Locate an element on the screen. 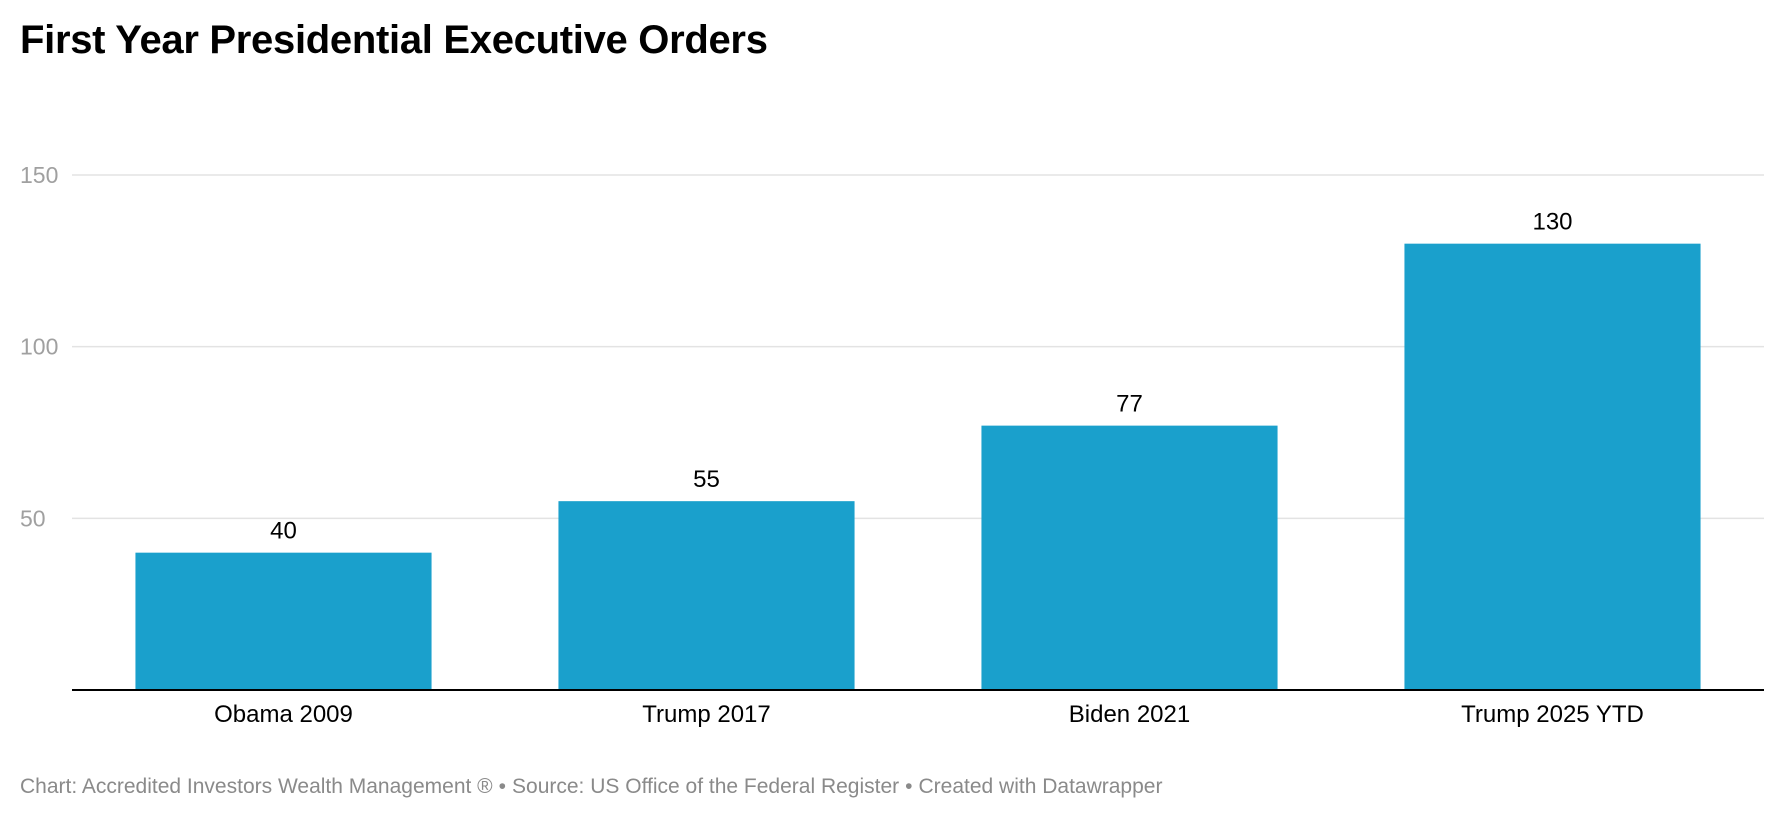 Image resolution: width=1784 pixels, height=820 pixels. bar-value-label: 77 is located at coordinates (1129, 404).